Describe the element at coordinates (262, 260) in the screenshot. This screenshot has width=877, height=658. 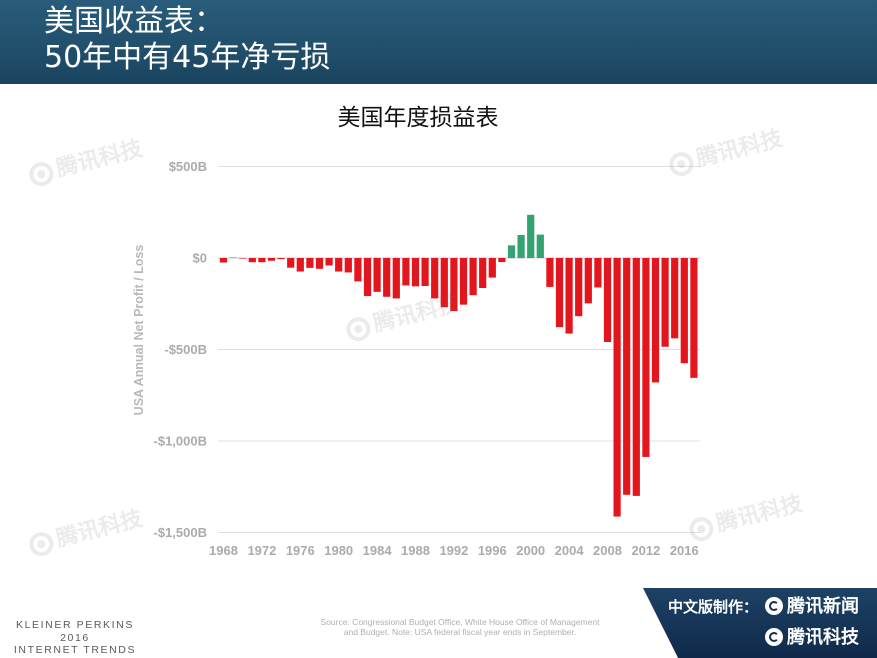
I see `bar-1972` at that location.